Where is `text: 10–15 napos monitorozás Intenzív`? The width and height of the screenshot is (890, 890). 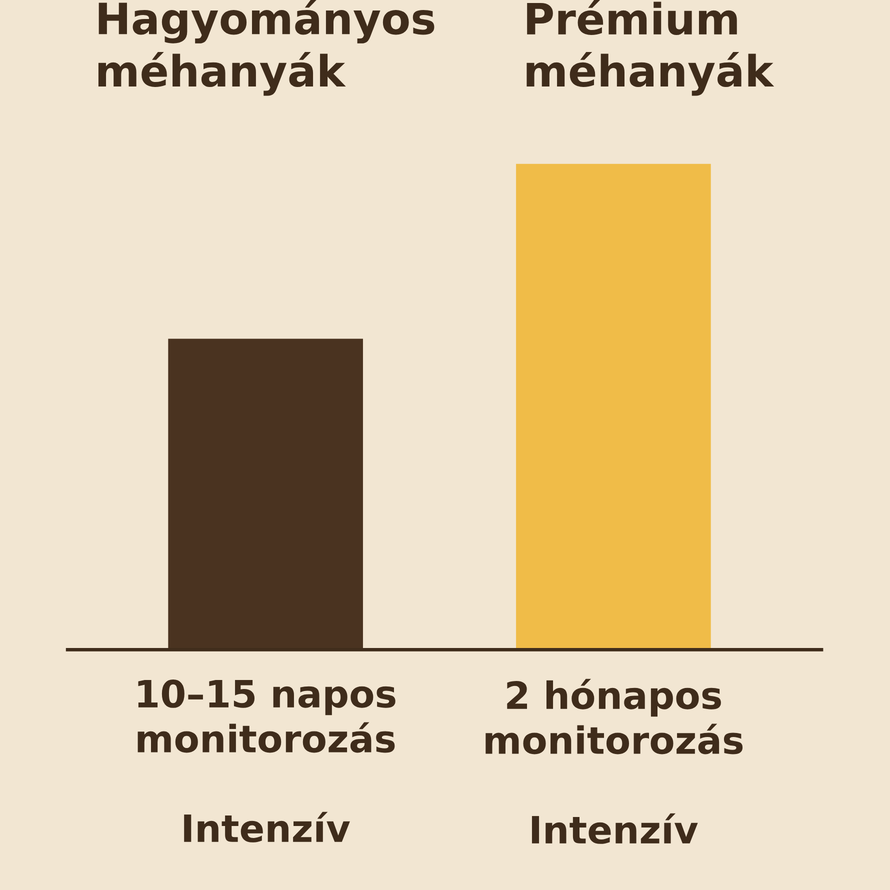 text: 10–15 napos monitorozás Intenzív is located at coordinates (267, 761).